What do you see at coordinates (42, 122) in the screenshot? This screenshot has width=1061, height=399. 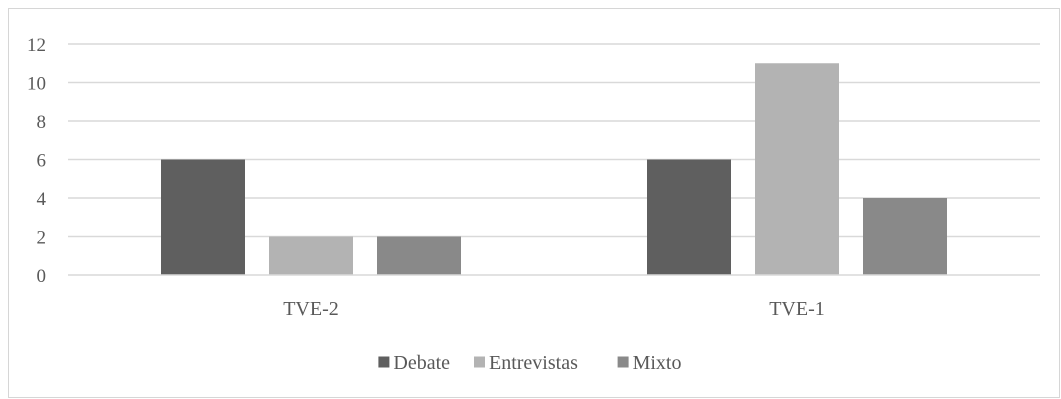 I see `y-tick-label: 8` at bounding box center [42, 122].